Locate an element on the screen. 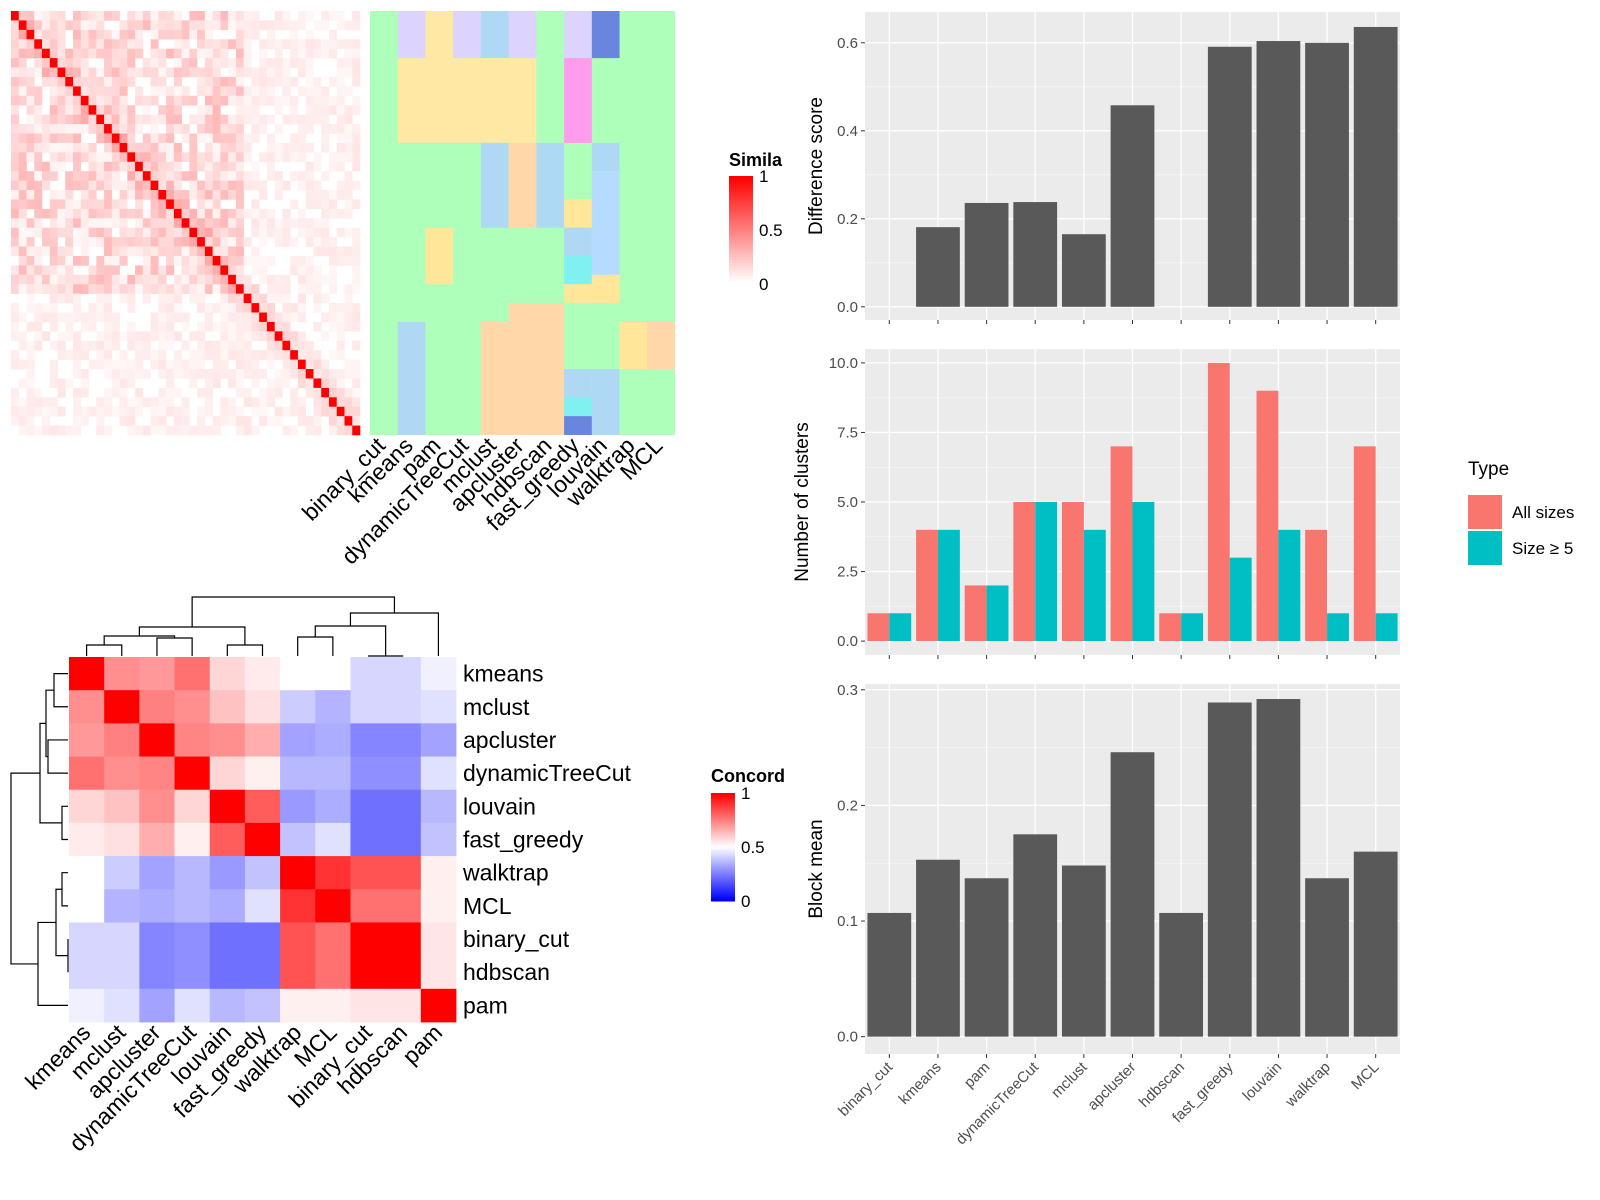 Image resolution: width=1600 pixels, height=1200 pixels. bar-all-sizes is located at coordinates (1316, 585).